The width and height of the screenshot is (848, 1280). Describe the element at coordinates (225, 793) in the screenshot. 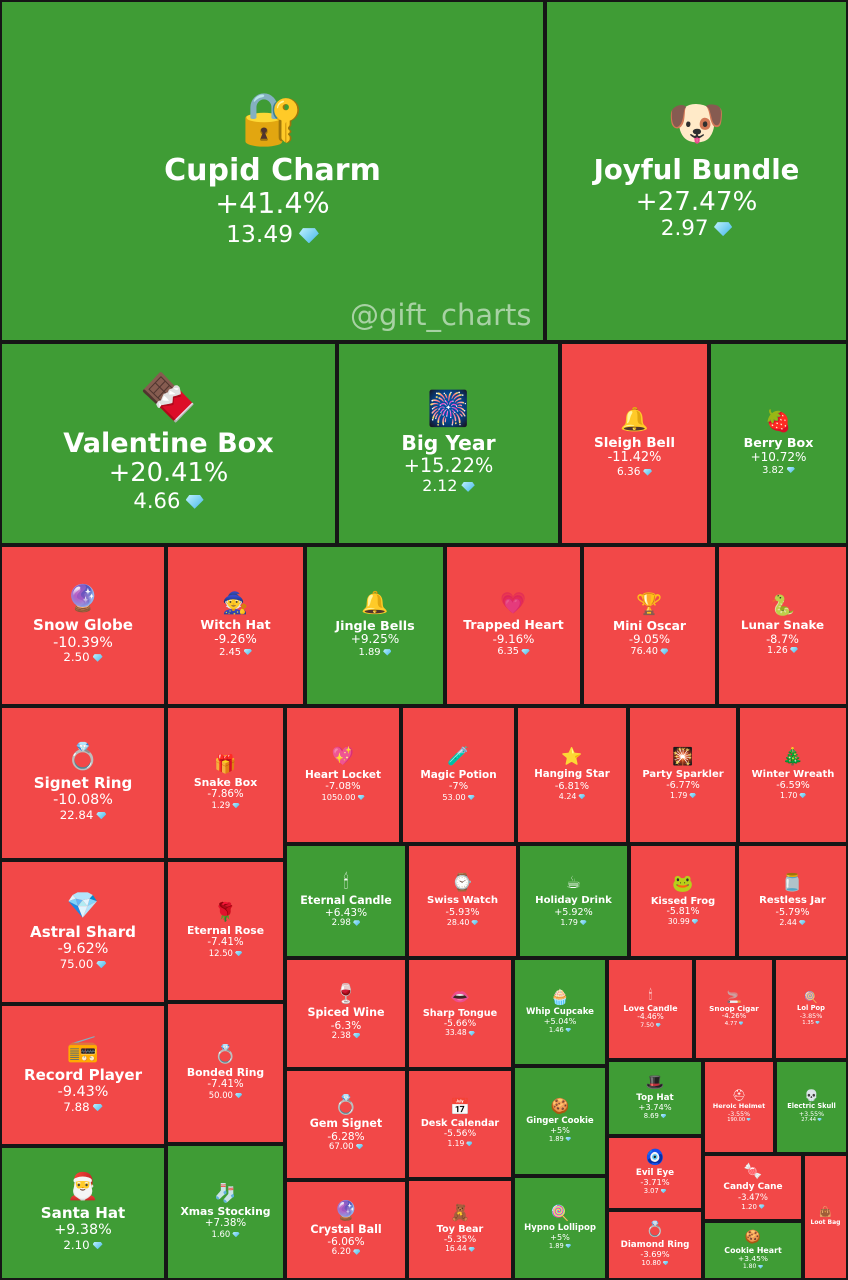

I see `tile-change: -7.86%` at that location.